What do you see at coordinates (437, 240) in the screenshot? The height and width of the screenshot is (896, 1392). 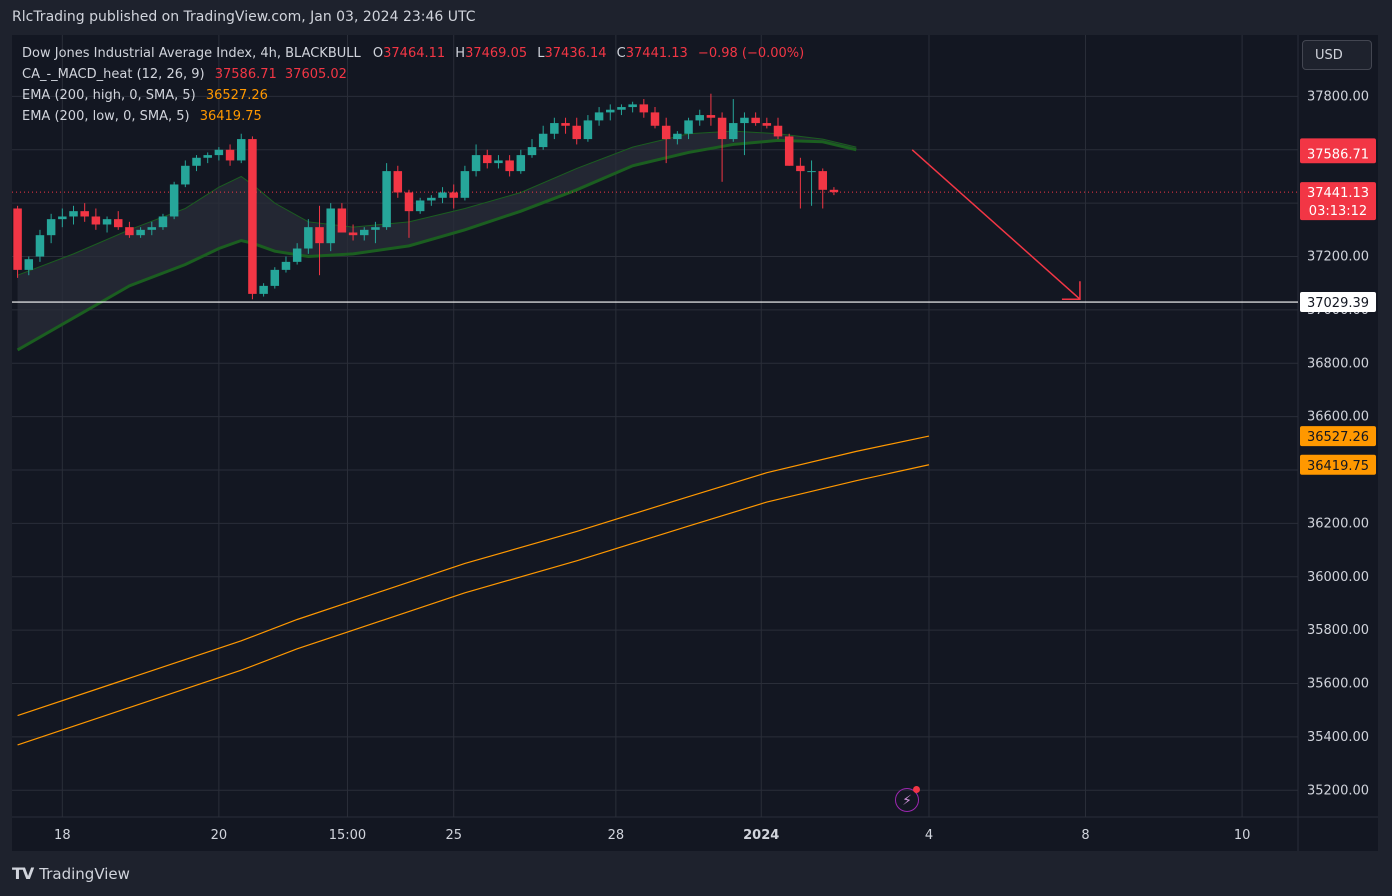 I see `macd-band-fill` at bounding box center [437, 240].